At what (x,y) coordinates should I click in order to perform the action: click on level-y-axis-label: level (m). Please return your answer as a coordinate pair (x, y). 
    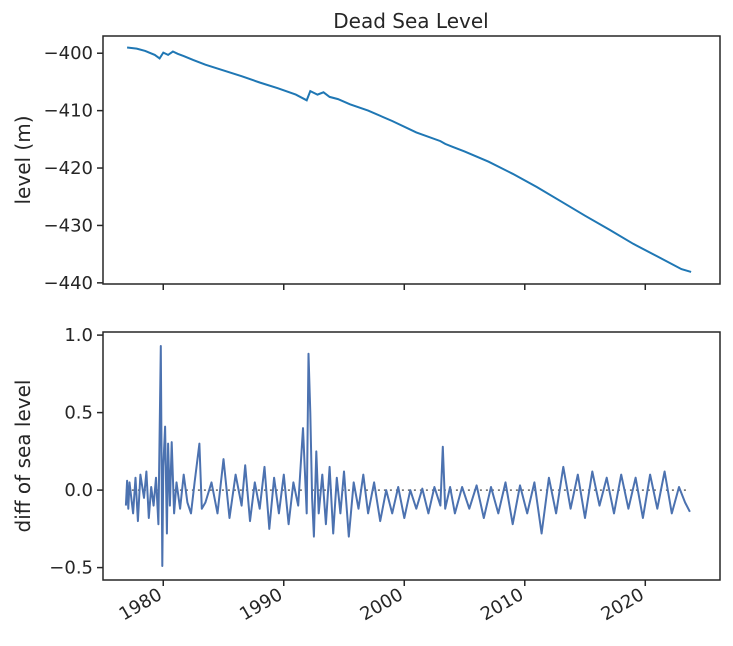
    Looking at the image, I should click on (23, 159).